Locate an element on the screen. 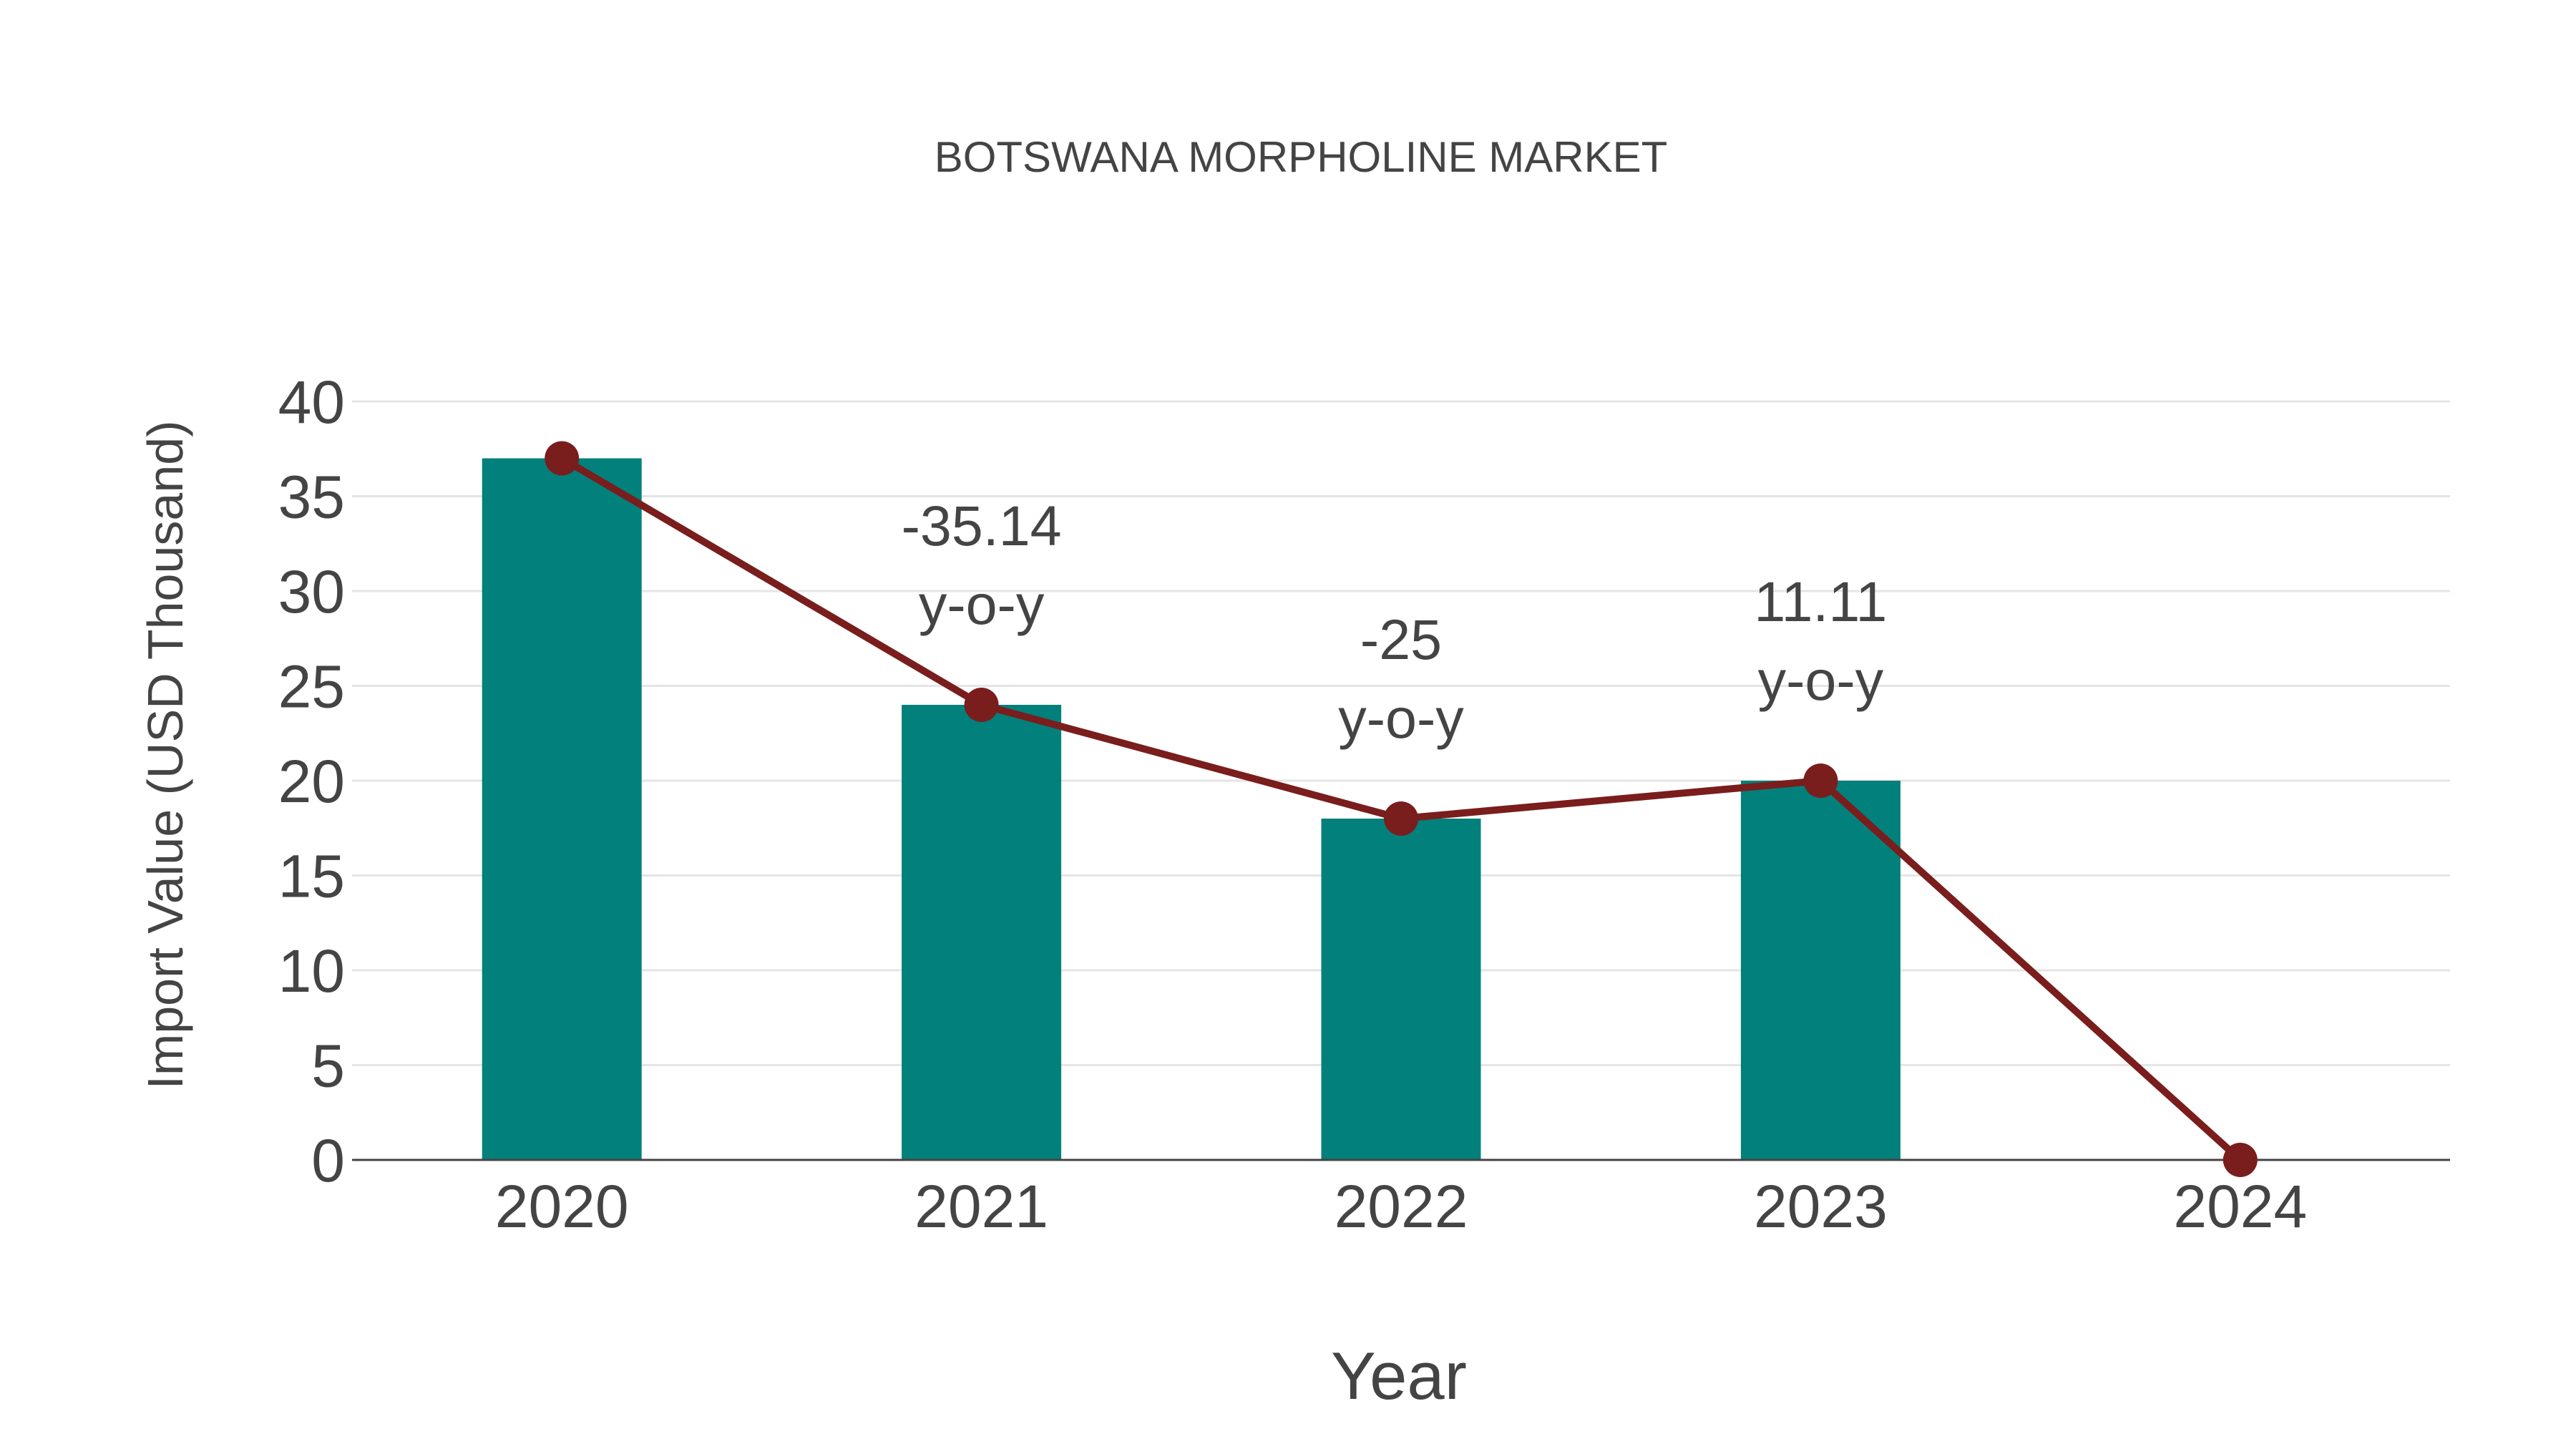 This screenshot has width=2576, height=1449. annotation-value: 11.11 is located at coordinates (1820, 601).